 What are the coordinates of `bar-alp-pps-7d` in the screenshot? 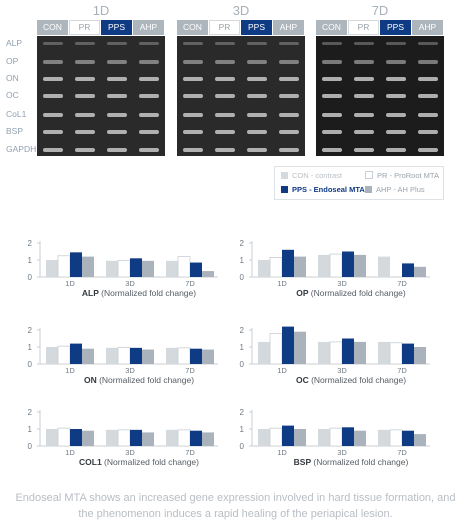 It's located at (196, 269).